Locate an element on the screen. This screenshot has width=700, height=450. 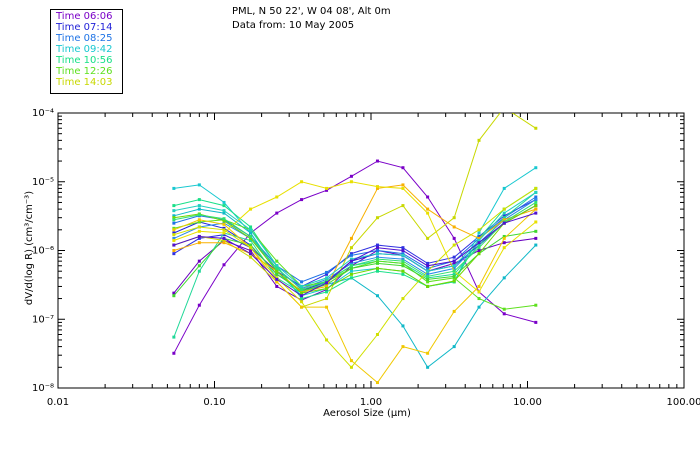
legend-item: Time 06:06 is located at coordinates (84, 16).